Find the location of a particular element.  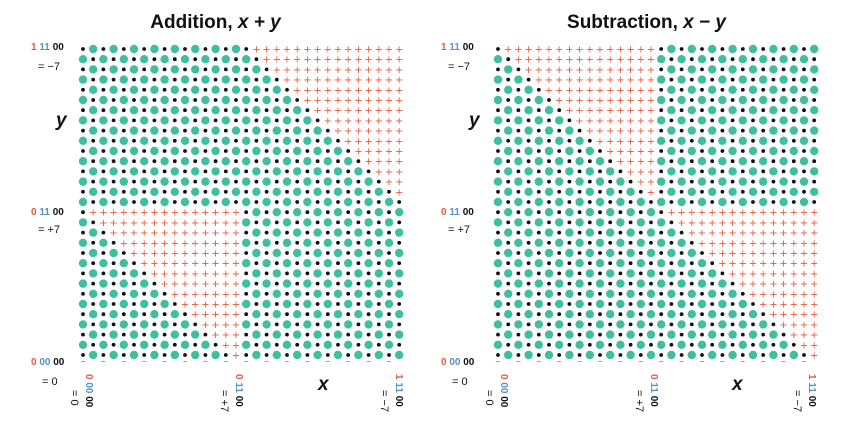

title-expression: x − y is located at coordinates (704, 22).